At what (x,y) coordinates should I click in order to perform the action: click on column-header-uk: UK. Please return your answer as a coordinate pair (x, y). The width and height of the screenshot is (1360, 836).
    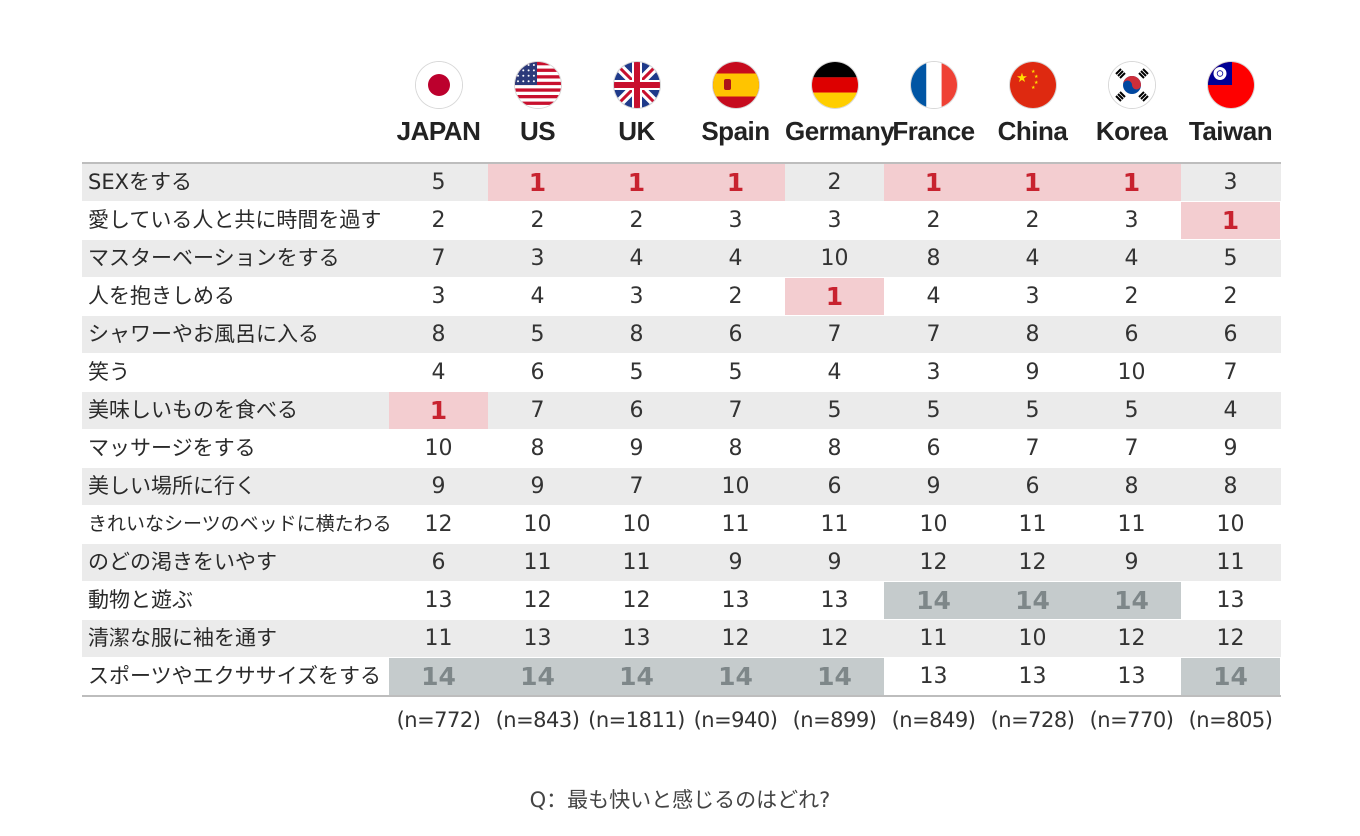
    Looking at the image, I should click on (636, 131).